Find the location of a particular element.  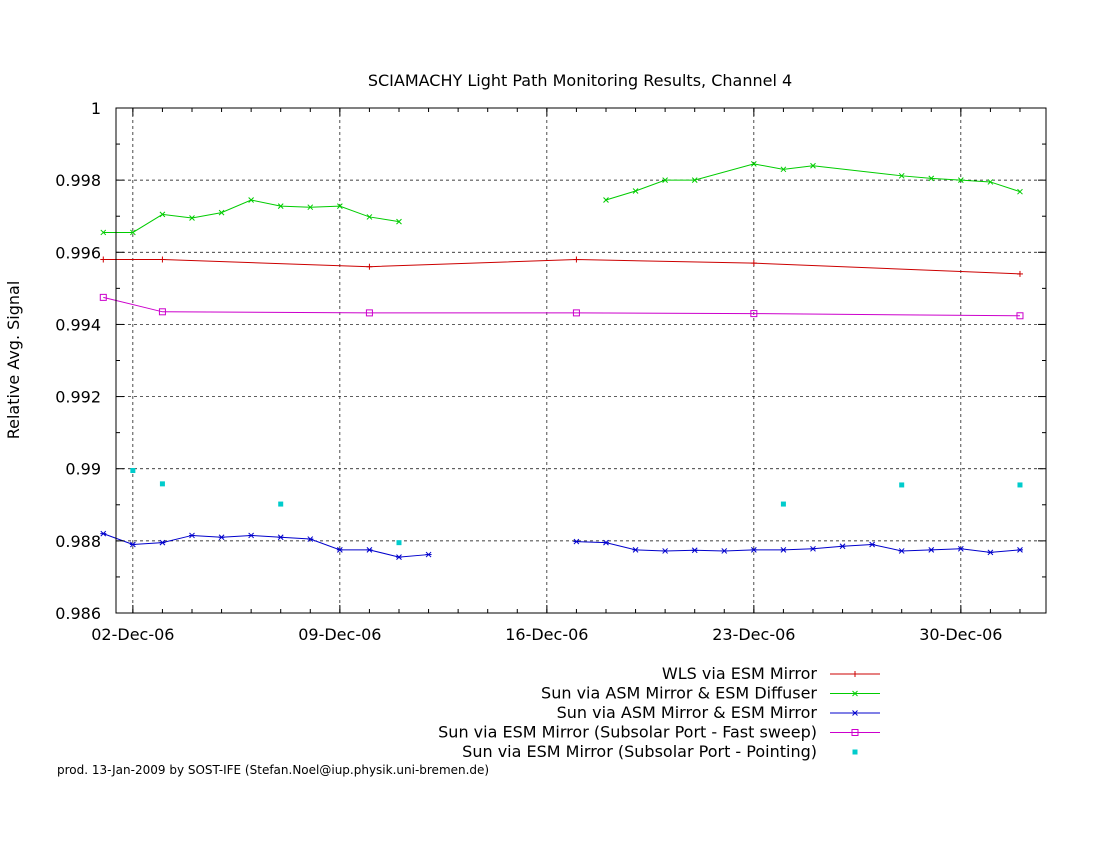

y-tick-label: 0.988 is located at coordinates (78, 541).